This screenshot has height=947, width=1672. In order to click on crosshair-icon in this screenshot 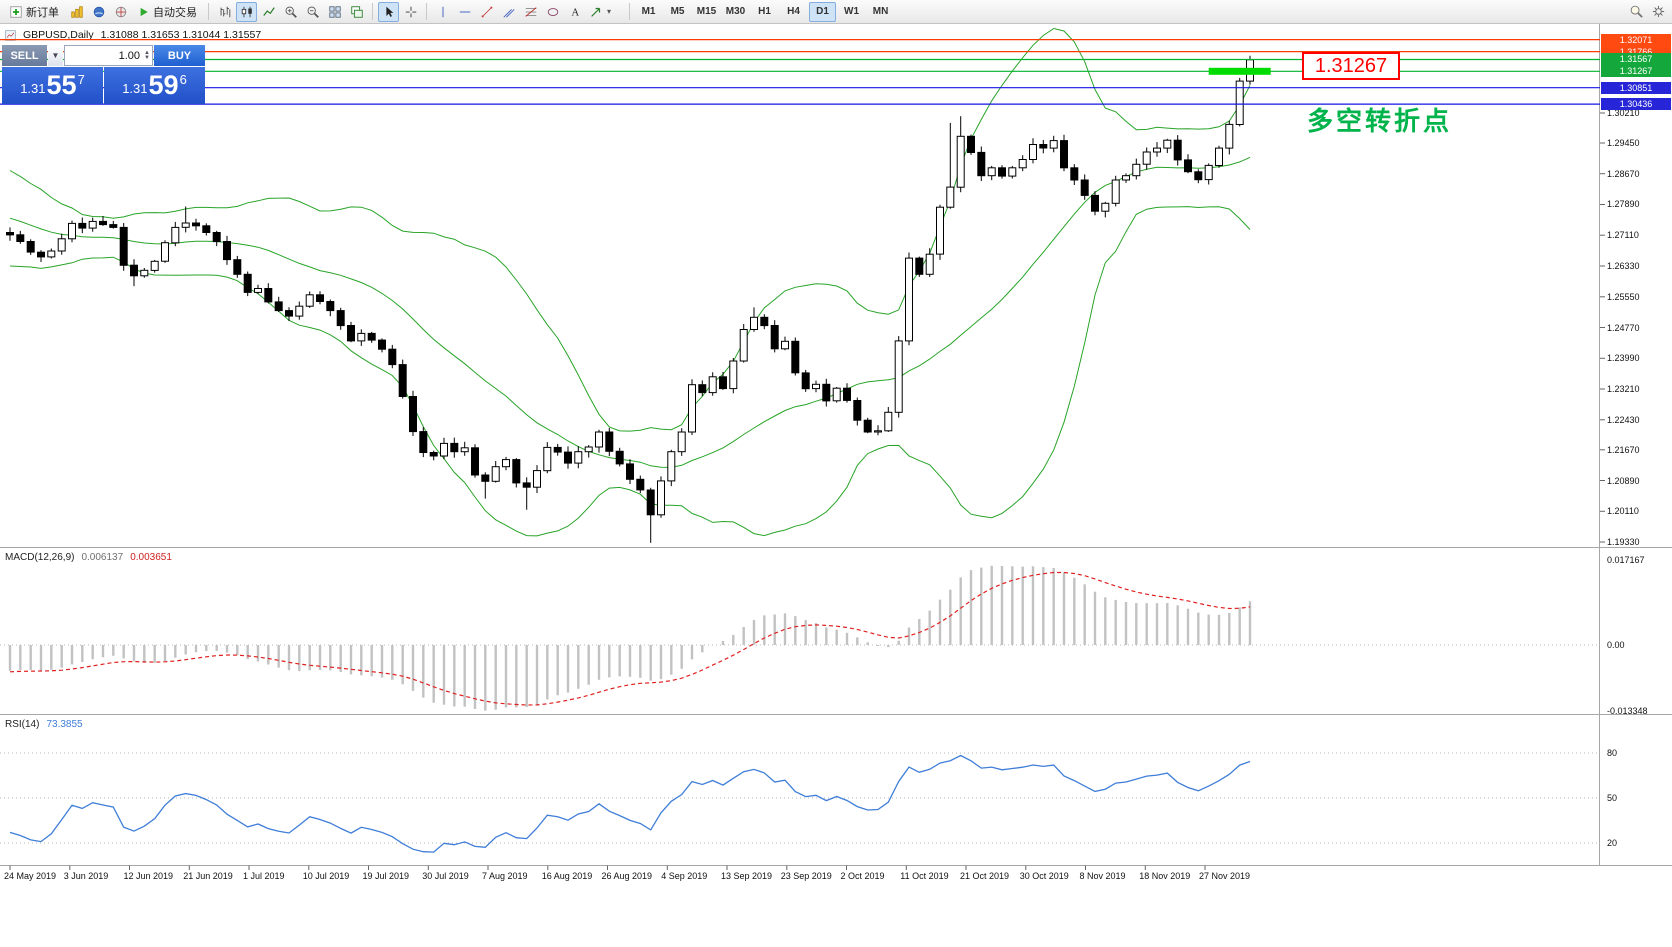, I will do `click(410, 11)`.